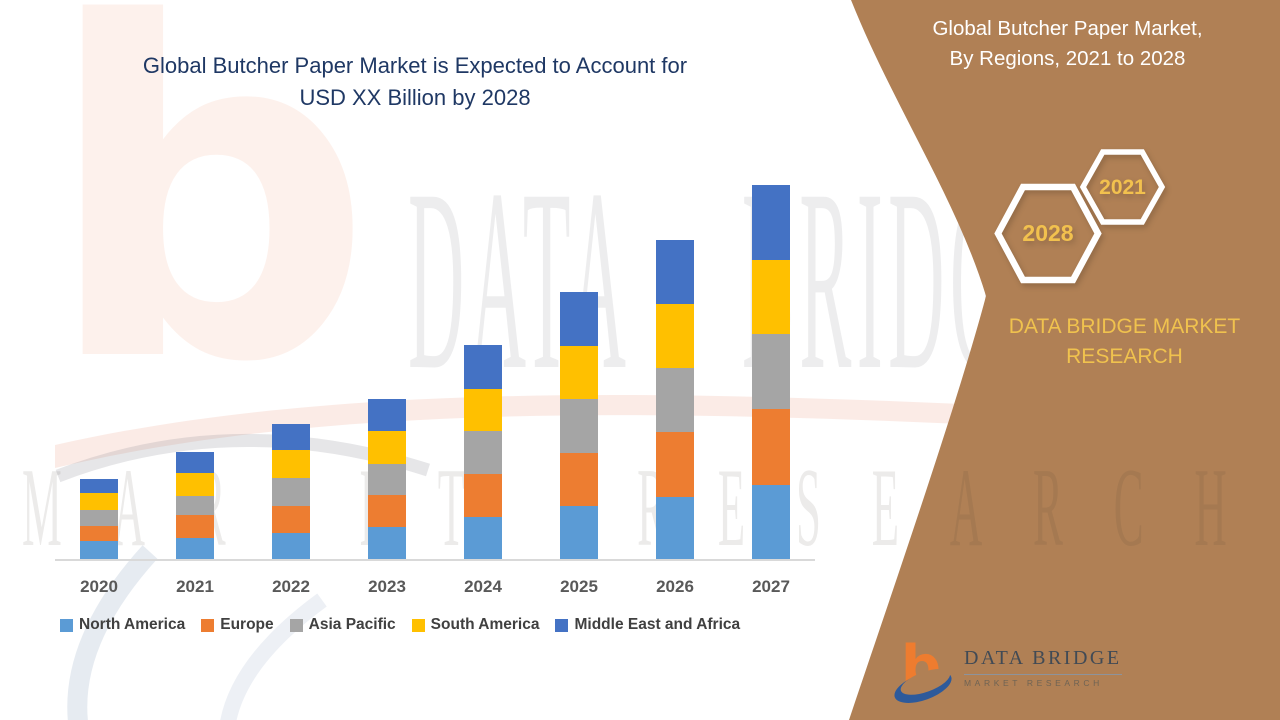 This screenshot has width=1280, height=720. I want to click on legend-item: Middle East and Africa, so click(647, 625).